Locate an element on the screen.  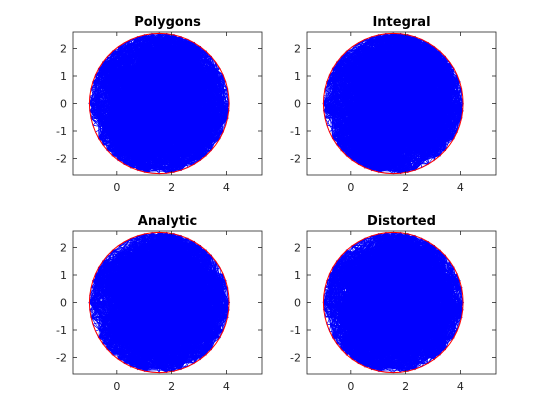
y-tick-label: 2 is located at coordinates (63, 49).